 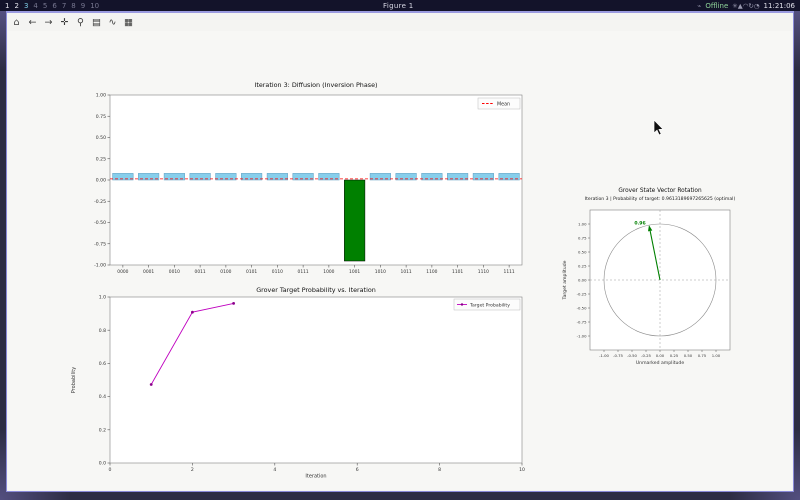 What do you see at coordinates (80, 22) in the screenshot?
I see `zoom-button: ⚲` at bounding box center [80, 22].